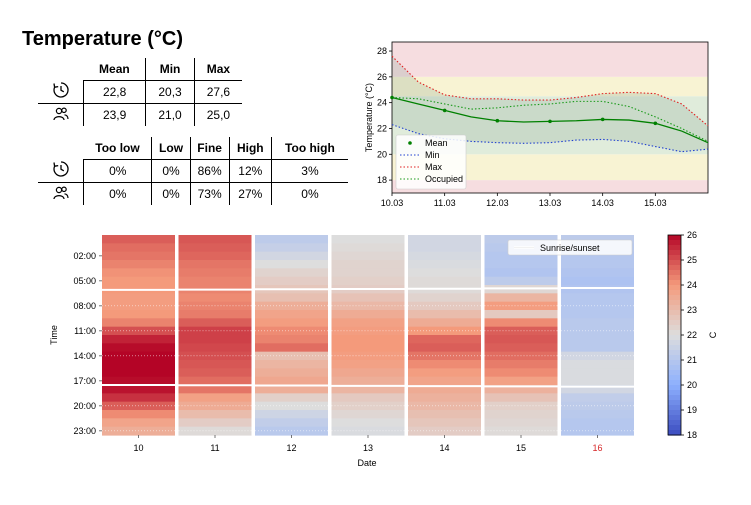 The width and height of the screenshot is (751, 505). What do you see at coordinates (550, 203) in the screenshot?
I see `x-tick-label: 13.03` at bounding box center [550, 203].